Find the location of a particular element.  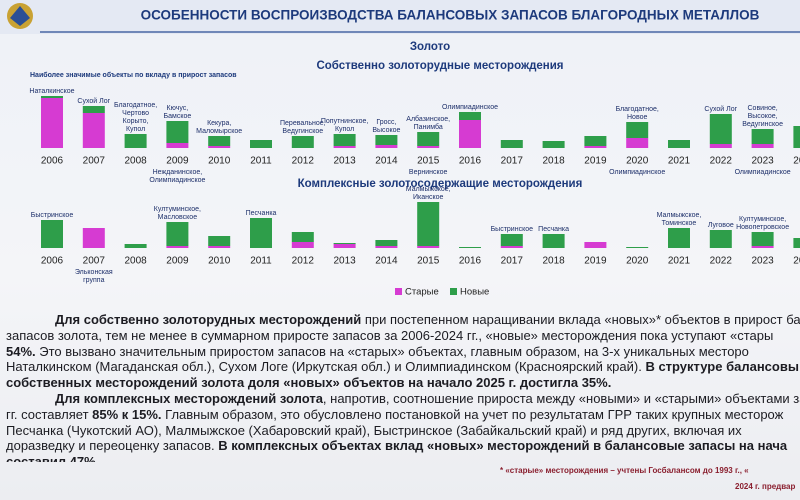

text-run: Для комплексных месторождений золота is located at coordinates (189, 398).